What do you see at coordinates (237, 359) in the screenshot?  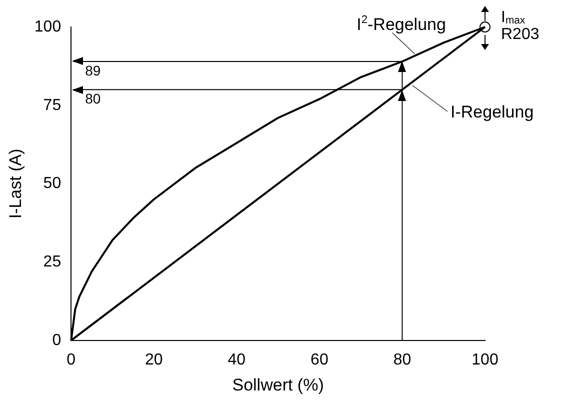 I see `x-tick-label: 40` at bounding box center [237, 359].